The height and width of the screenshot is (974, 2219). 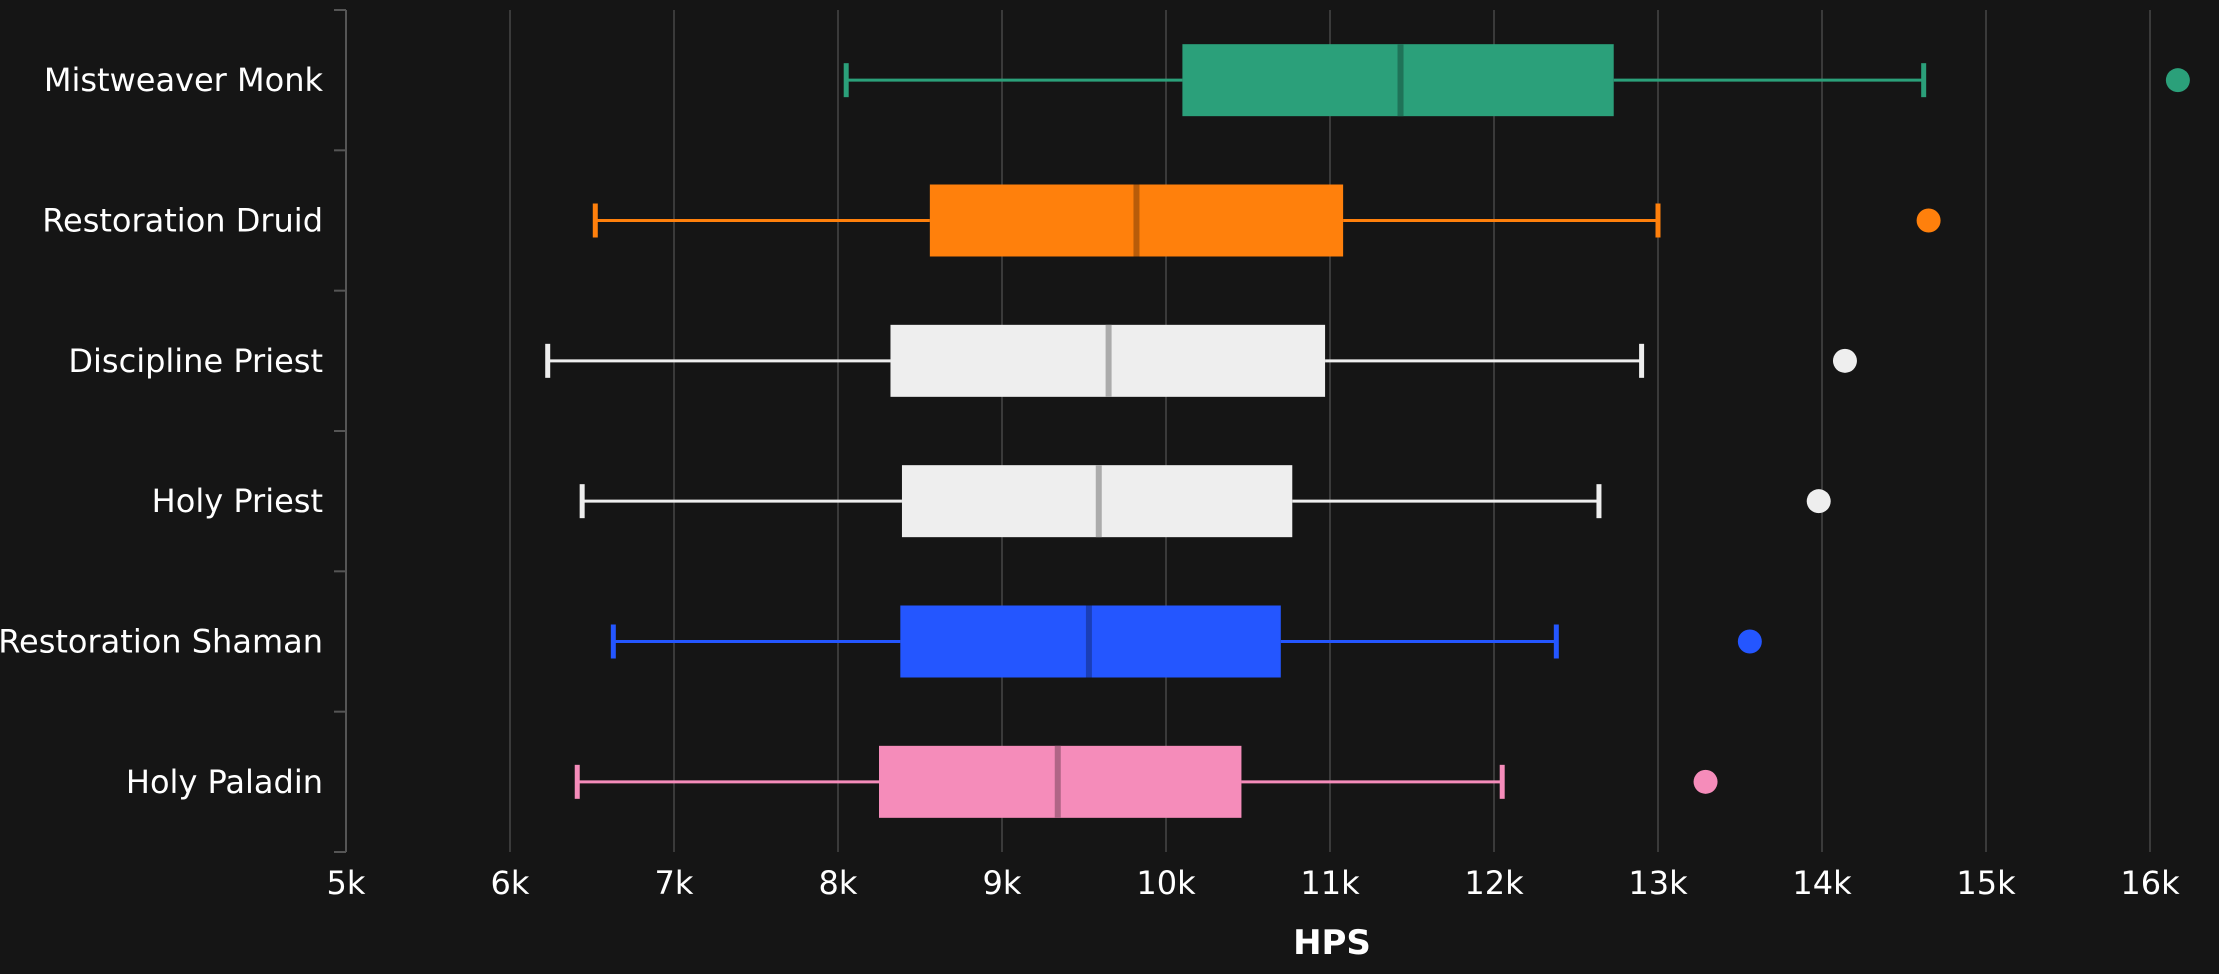 What do you see at coordinates (346, 883) in the screenshot?
I see `x-tick-label: 5k` at bounding box center [346, 883].